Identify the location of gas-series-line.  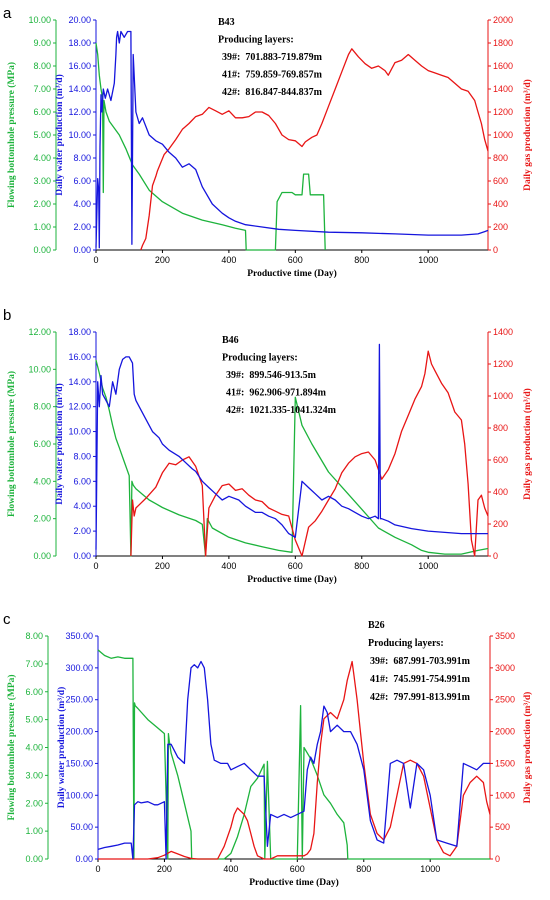
(314, 149).